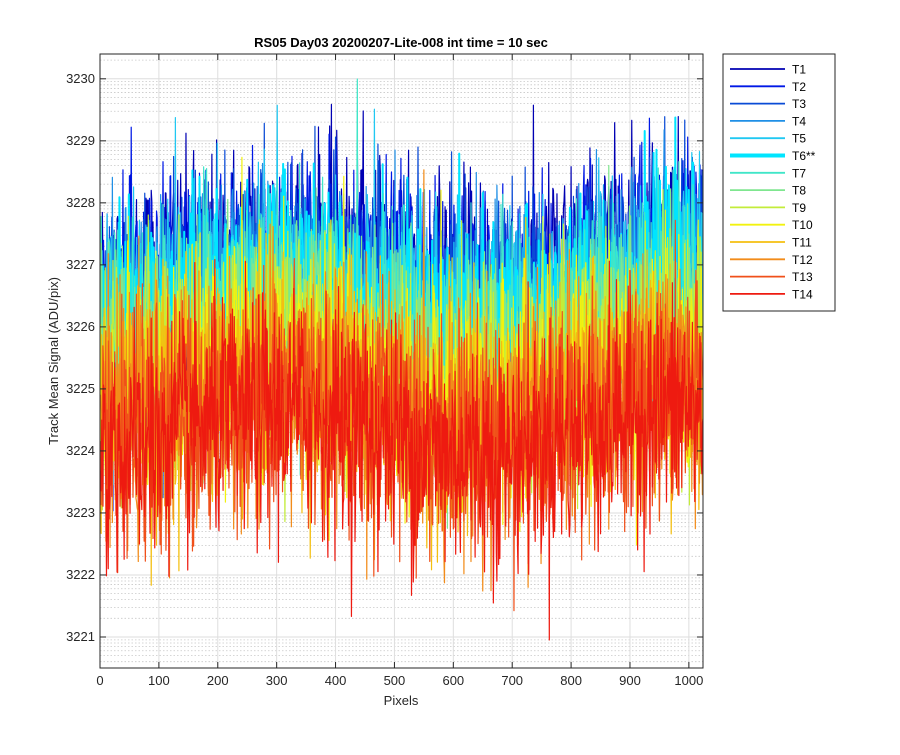  Describe the element at coordinates (799, 139) in the screenshot. I see `legend-label: T5` at that location.